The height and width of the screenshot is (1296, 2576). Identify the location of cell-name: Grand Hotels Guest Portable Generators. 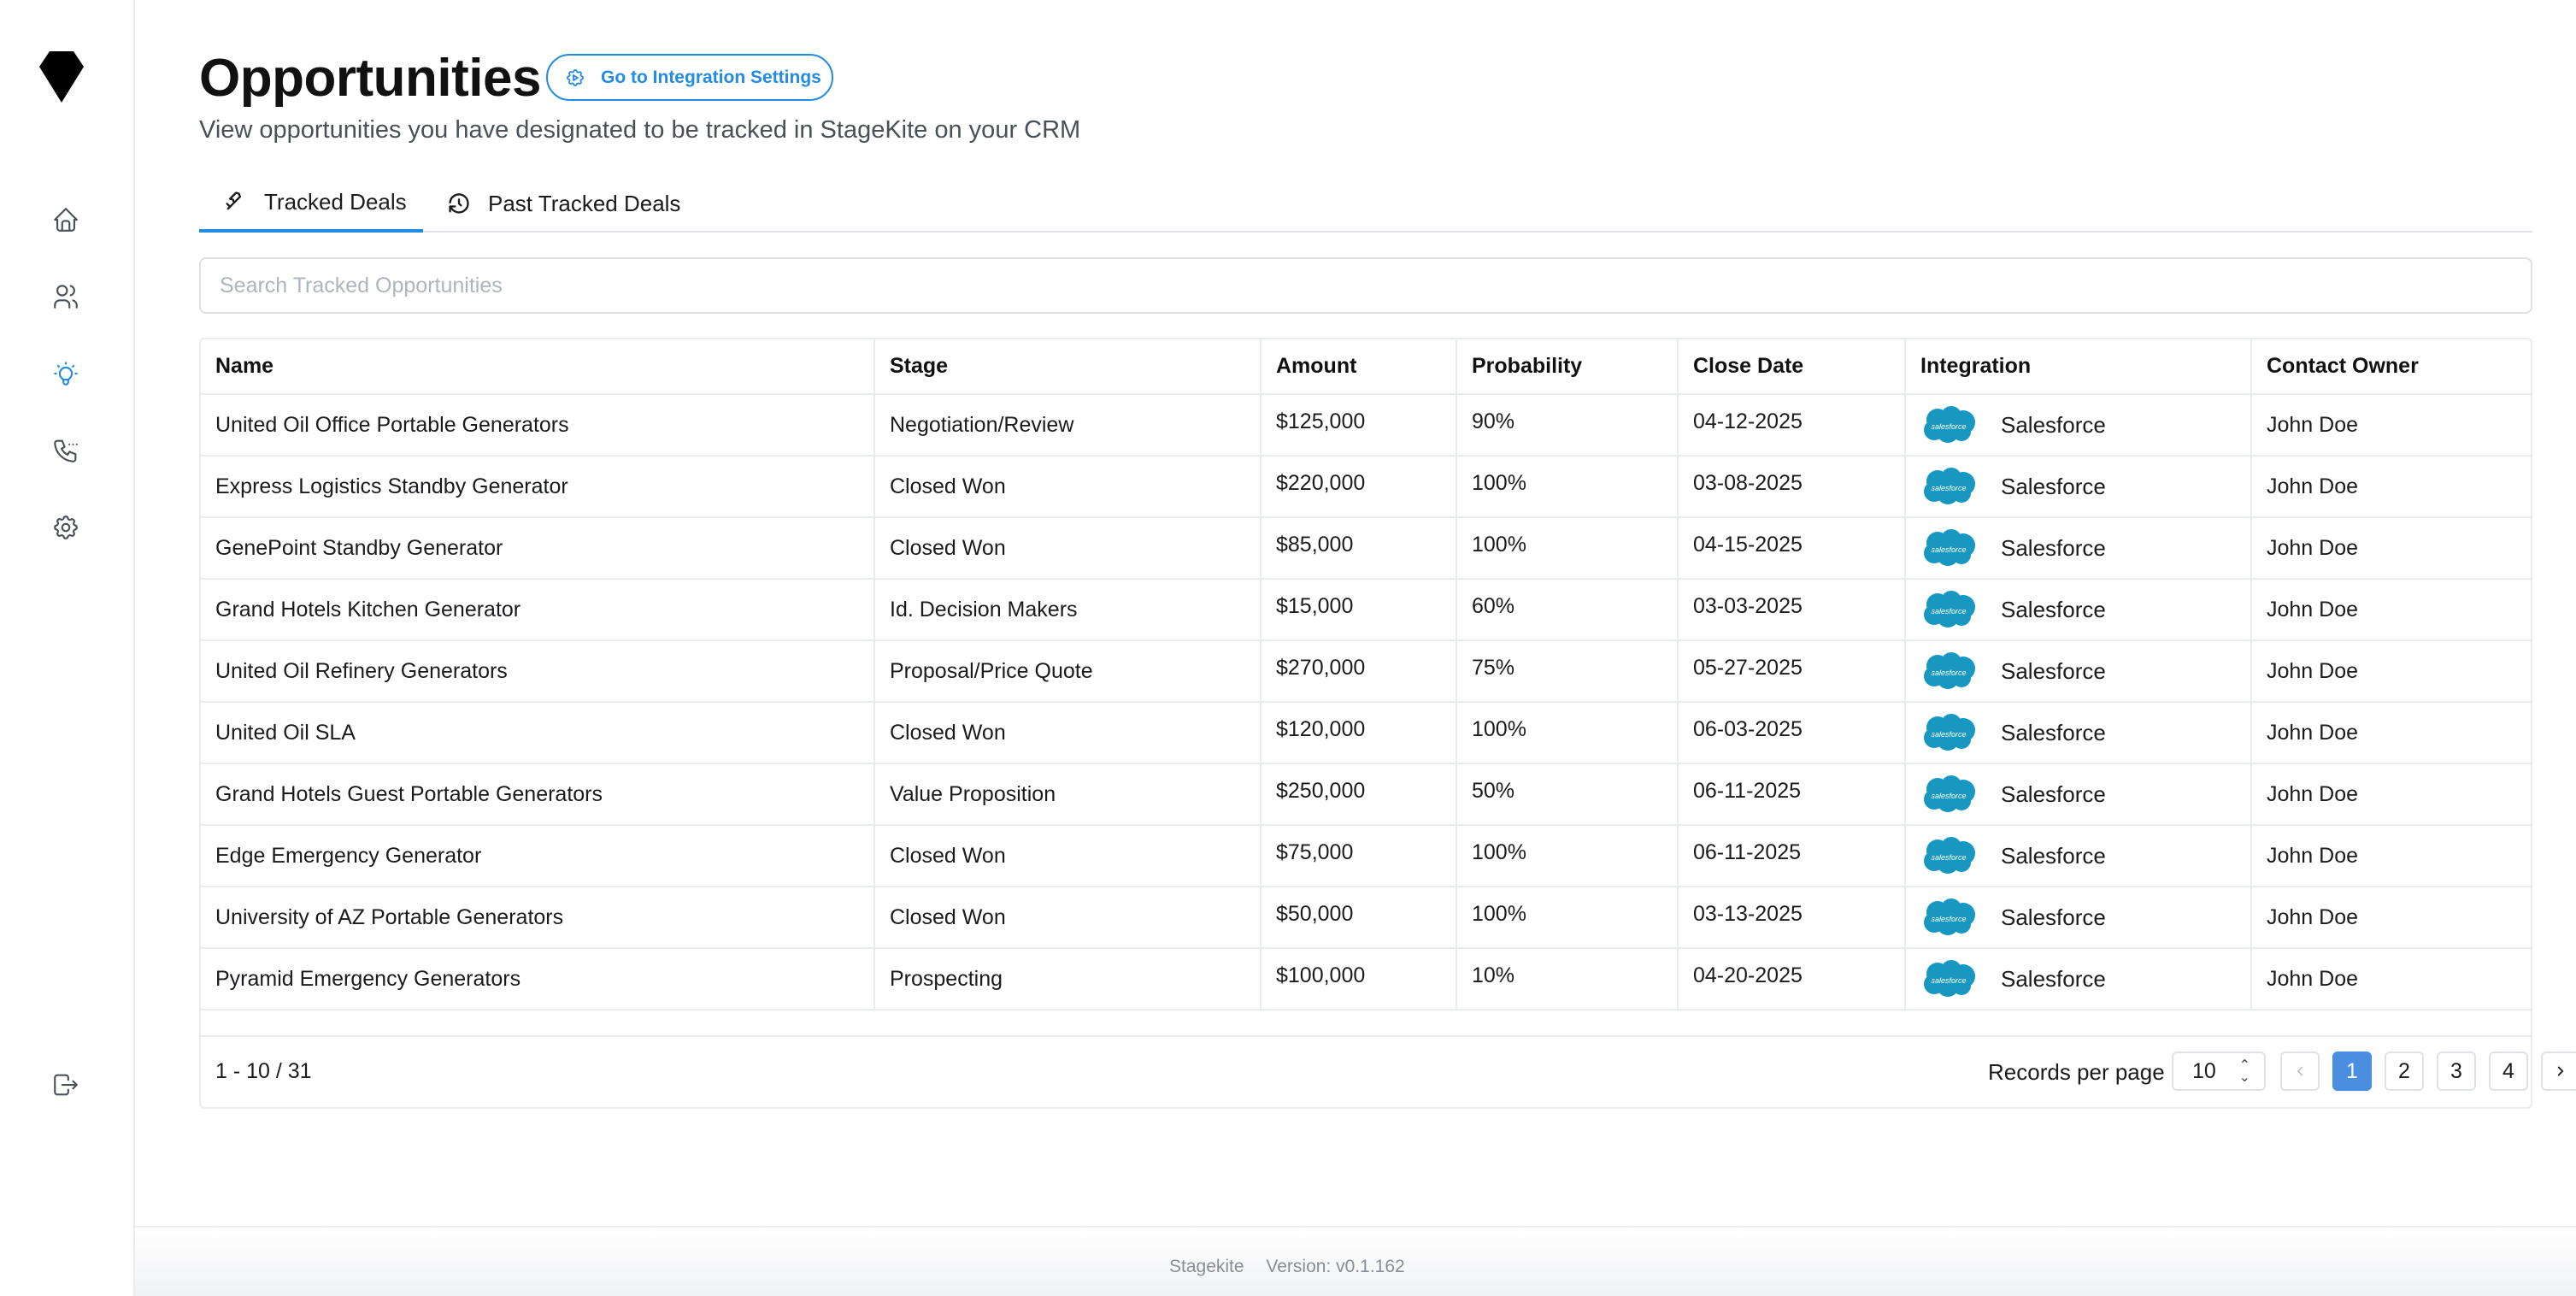
(538, 794).